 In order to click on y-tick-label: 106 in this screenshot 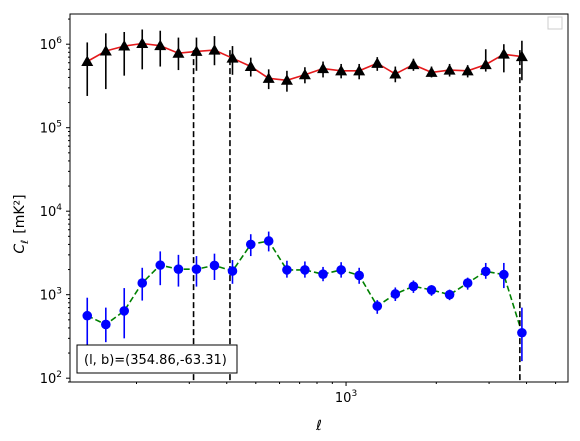, I will do `click(51, 44)`.